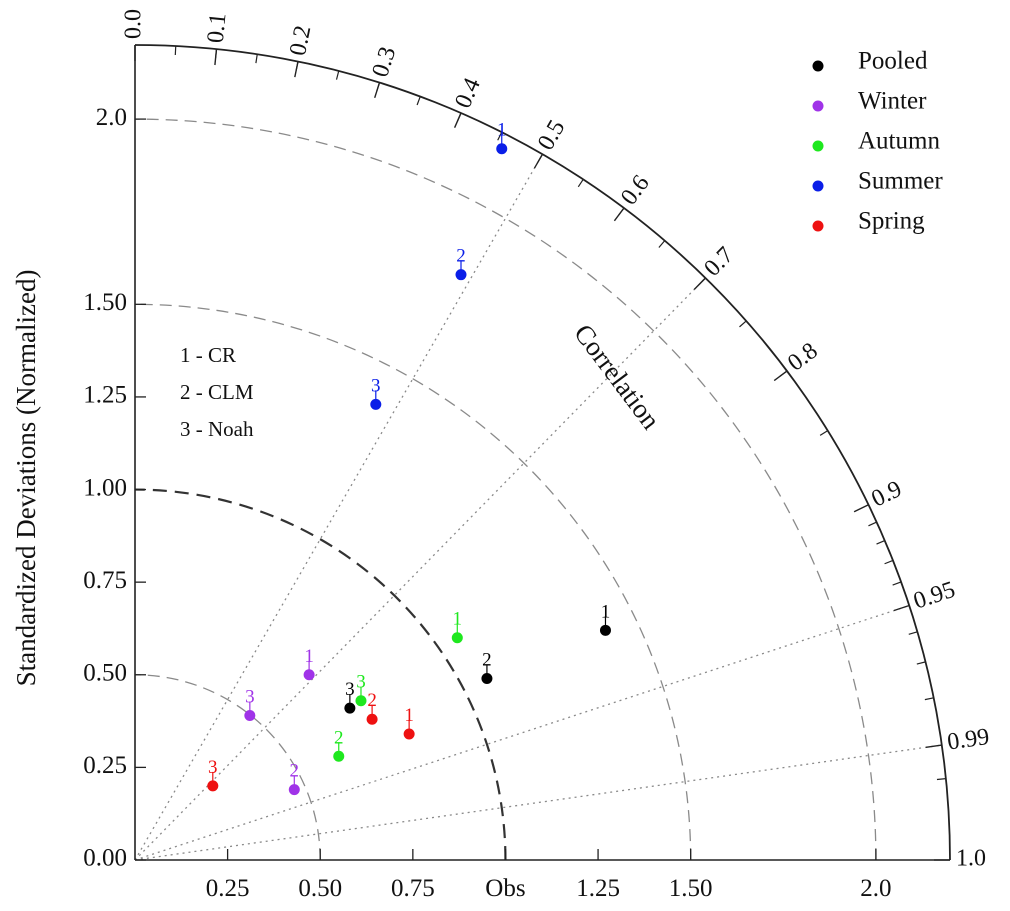 The height and width of the screenshot is (911, 1010). I want to click on legend-entry-winter: Winter, so click(869, 101).